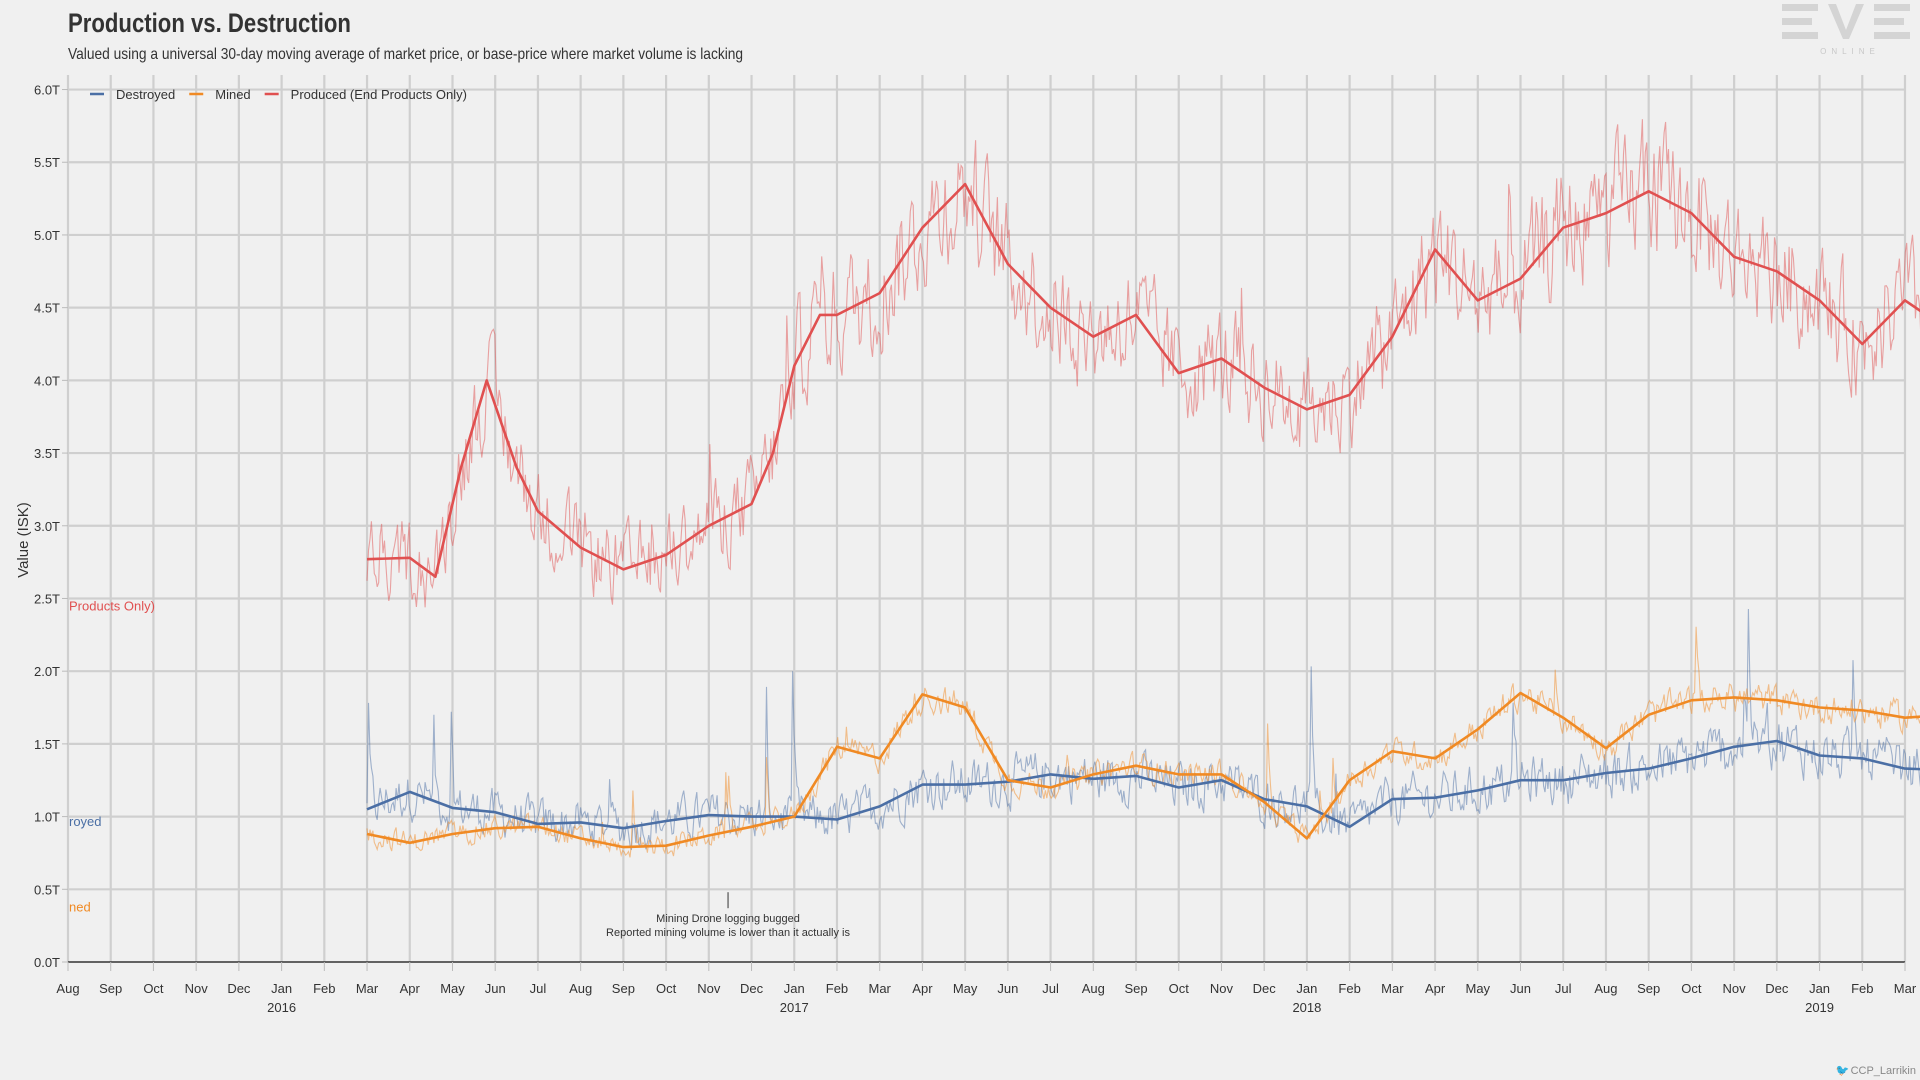 Image resolution: width=1920 pixels, height=1080 pixels. I want to click on legend-label: Produced (End Products Only), so click(379, 94).